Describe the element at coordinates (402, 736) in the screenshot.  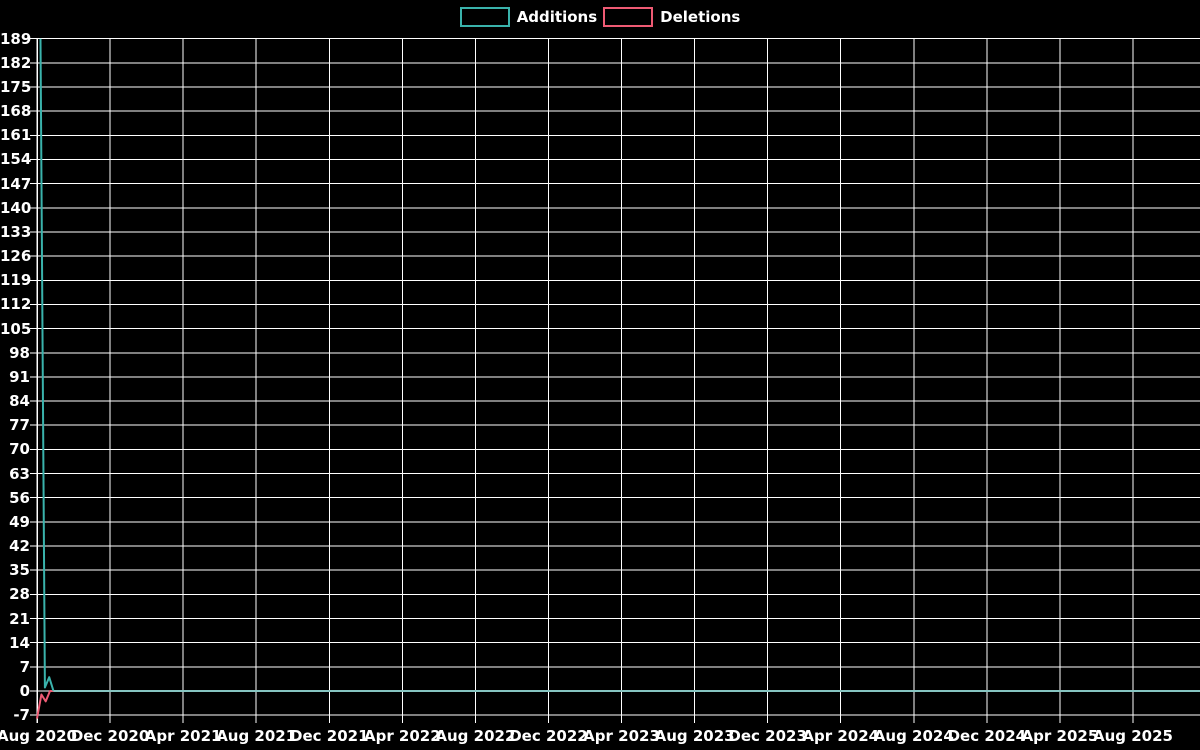
I see `x-tick-label: Apr 2022` at that location.